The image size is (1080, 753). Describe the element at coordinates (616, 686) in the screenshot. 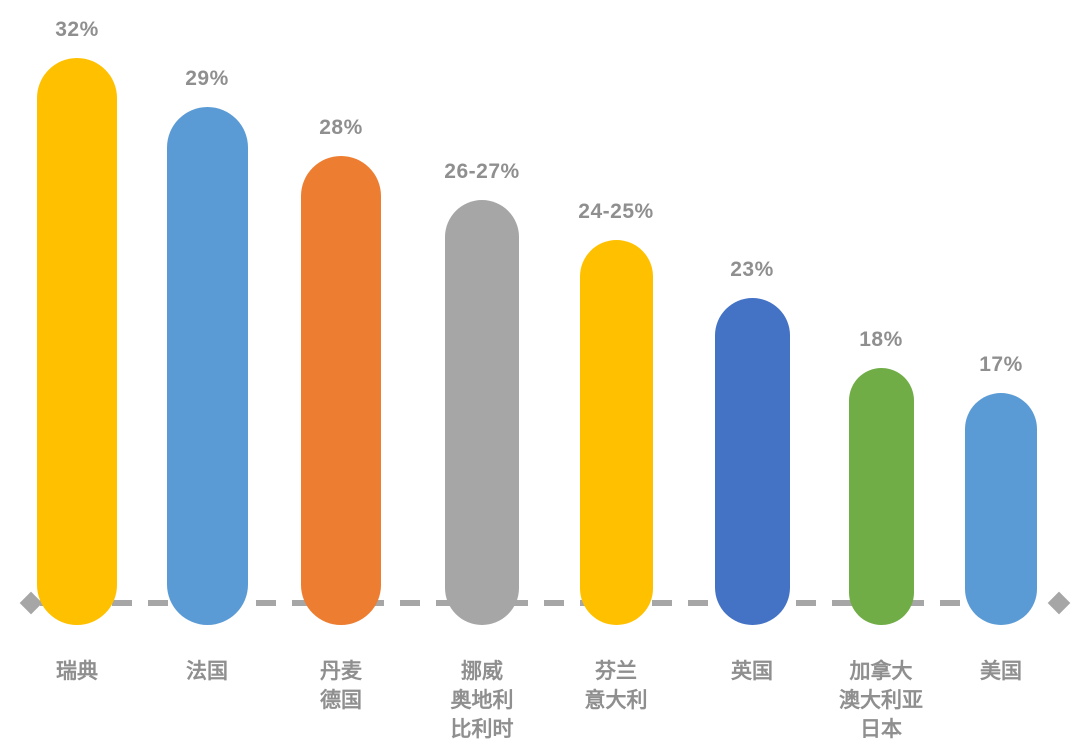

I see `bar-category-label: 芬兰 意大利` at that location.